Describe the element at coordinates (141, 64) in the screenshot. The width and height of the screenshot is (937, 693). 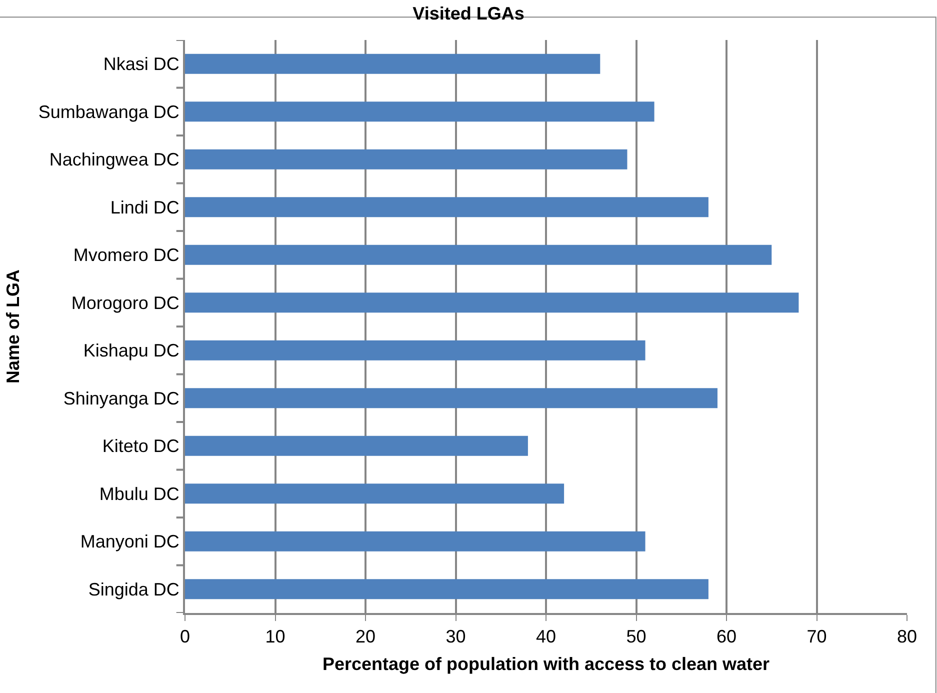
I see `y-tick-label: Nkasi DC` at that location.